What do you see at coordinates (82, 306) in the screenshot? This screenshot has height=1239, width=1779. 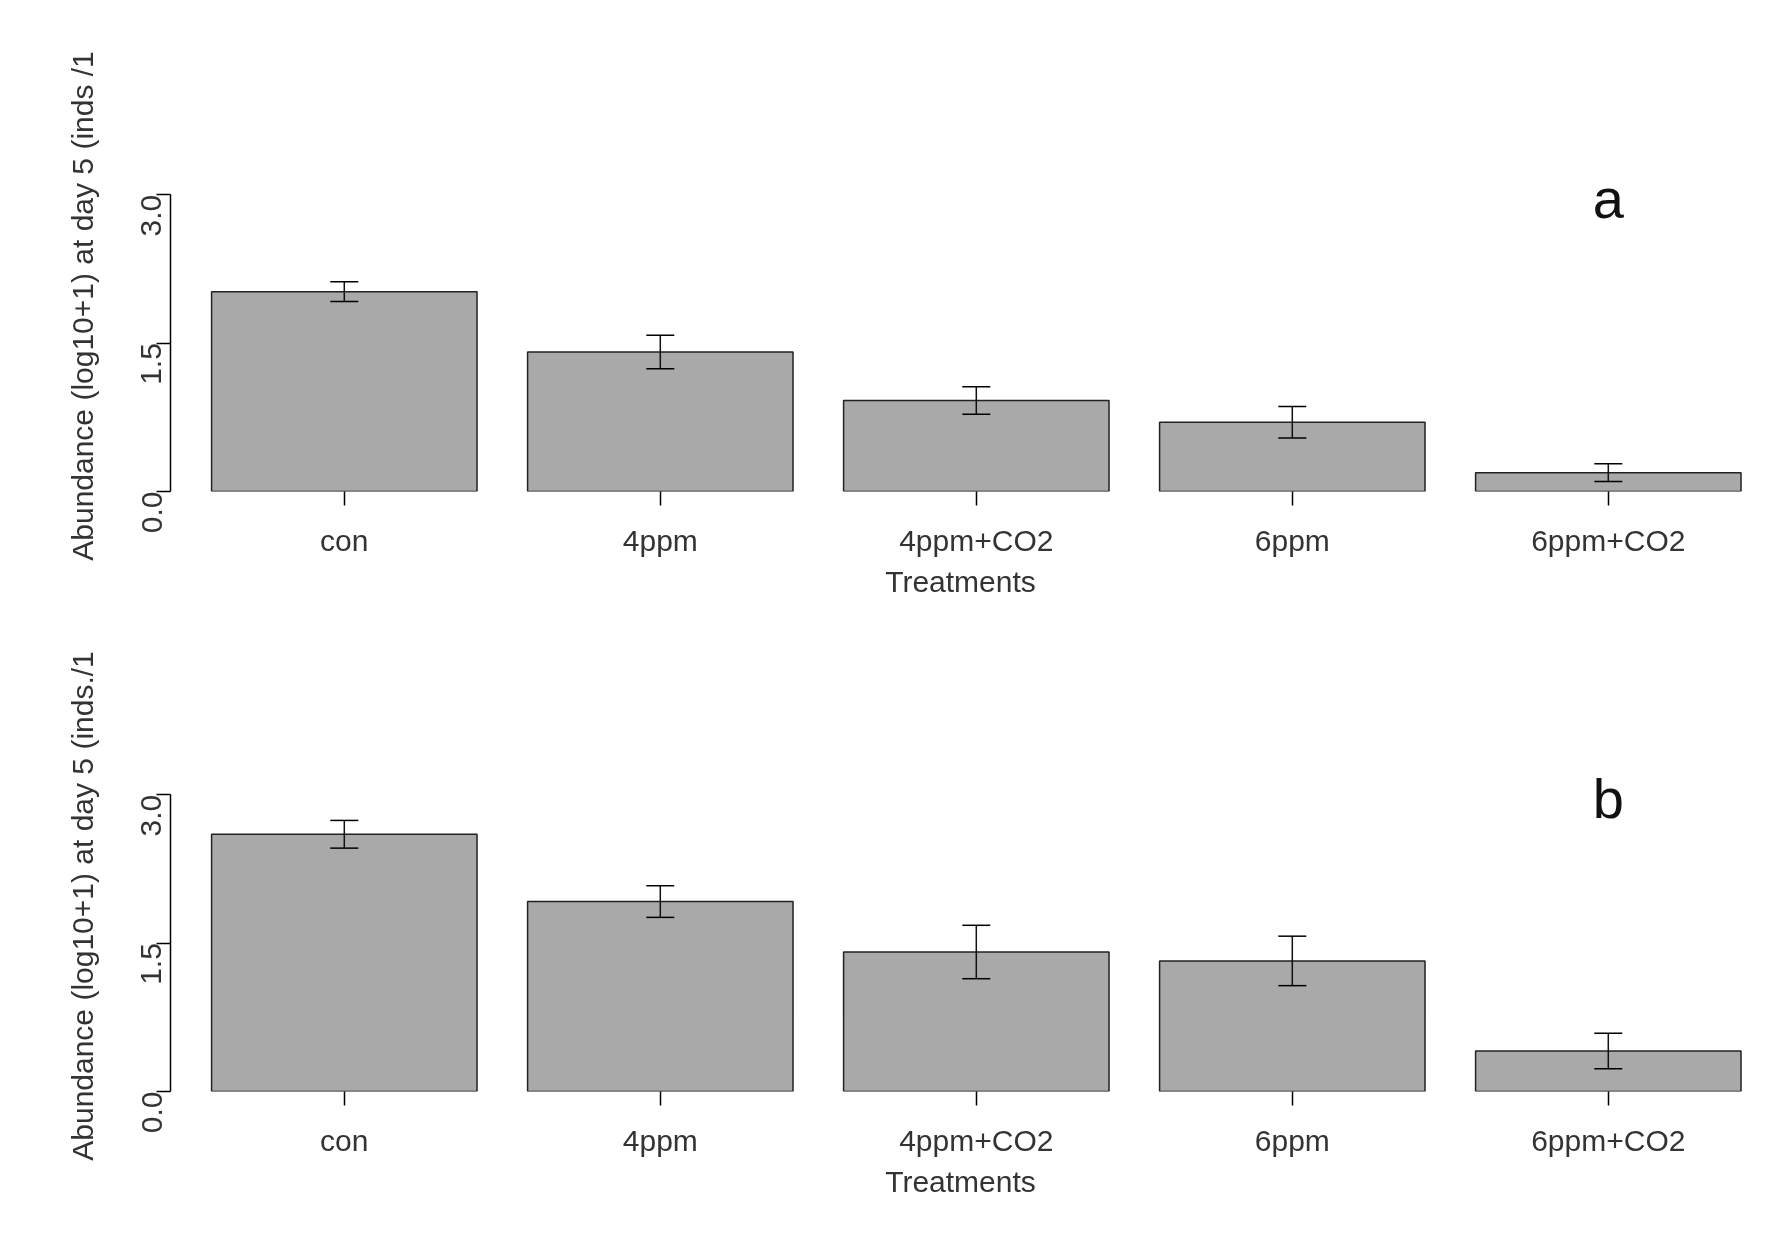 I see `y-axis-title: Abundance (log10+1) at day 5 (inds /1` at bounding box center [82, 306].